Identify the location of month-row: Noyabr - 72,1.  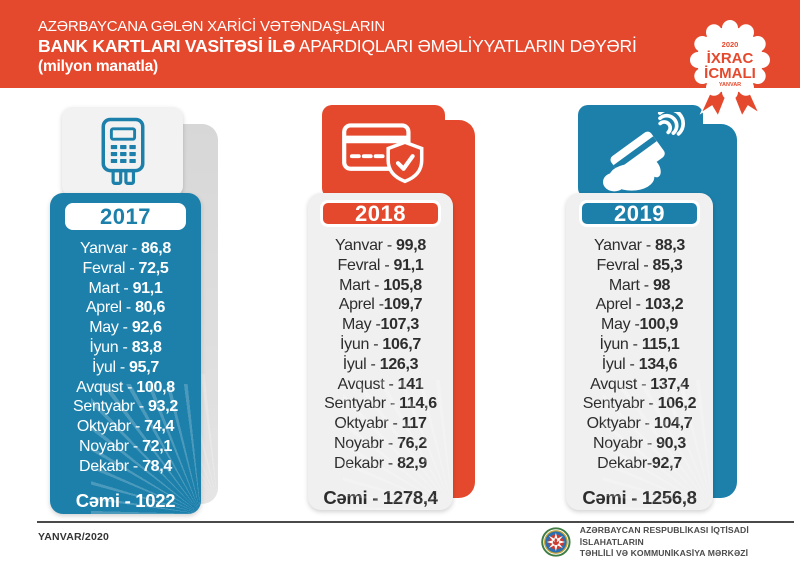
(125, 447).